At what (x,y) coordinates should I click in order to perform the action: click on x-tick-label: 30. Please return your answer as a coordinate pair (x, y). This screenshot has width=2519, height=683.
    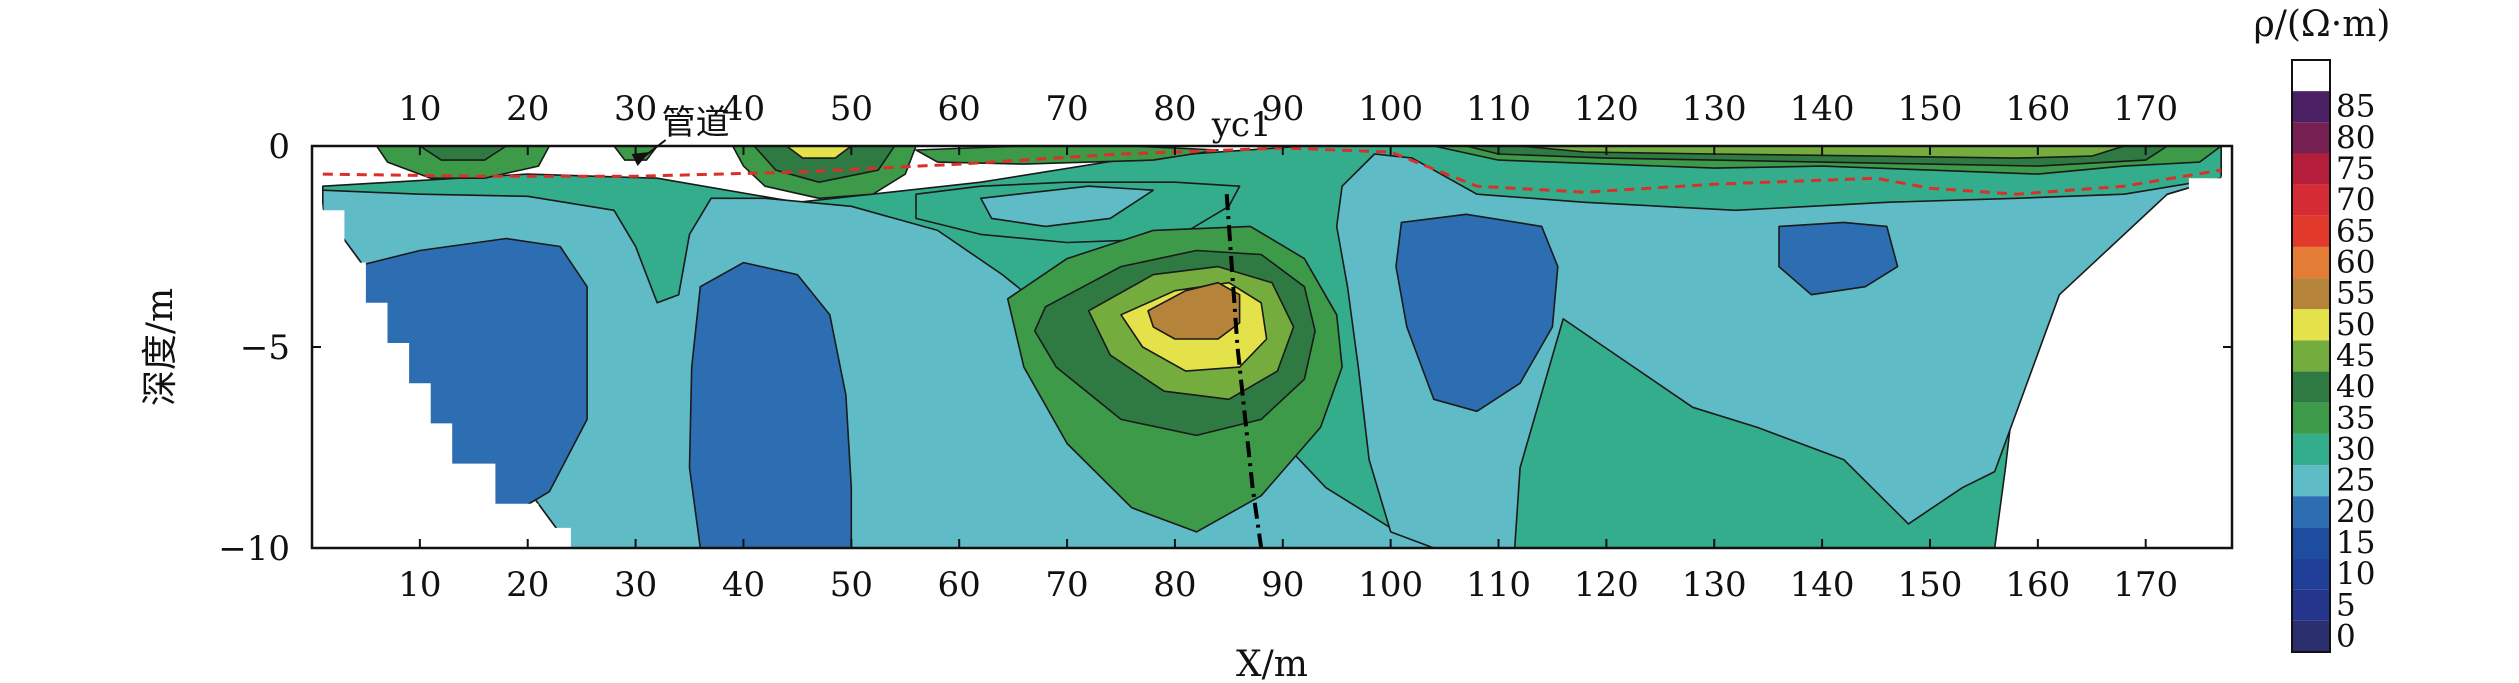
    Looking at the image, I should click on (635, 585).